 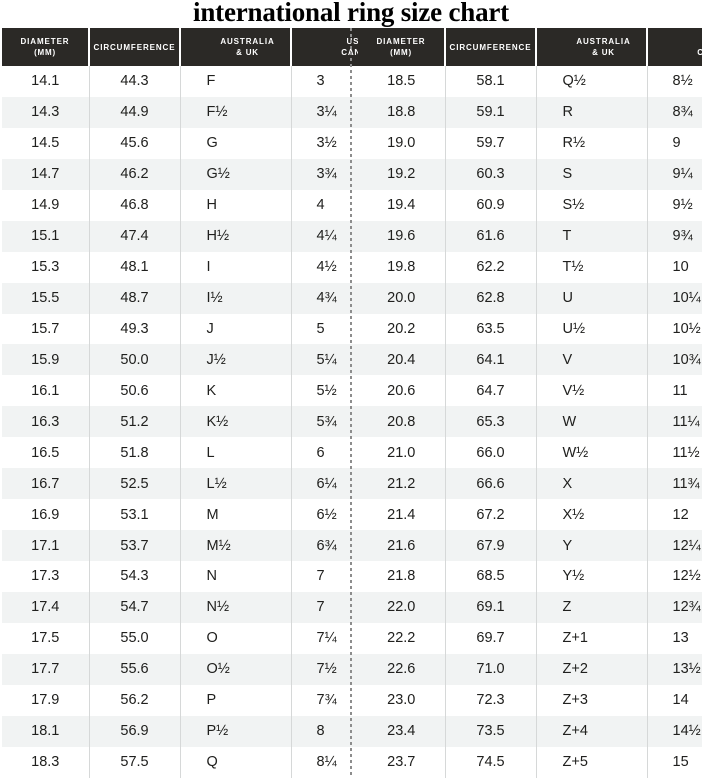 I want to click on cell-circumference: 50.0, so click(x=135, y=360).